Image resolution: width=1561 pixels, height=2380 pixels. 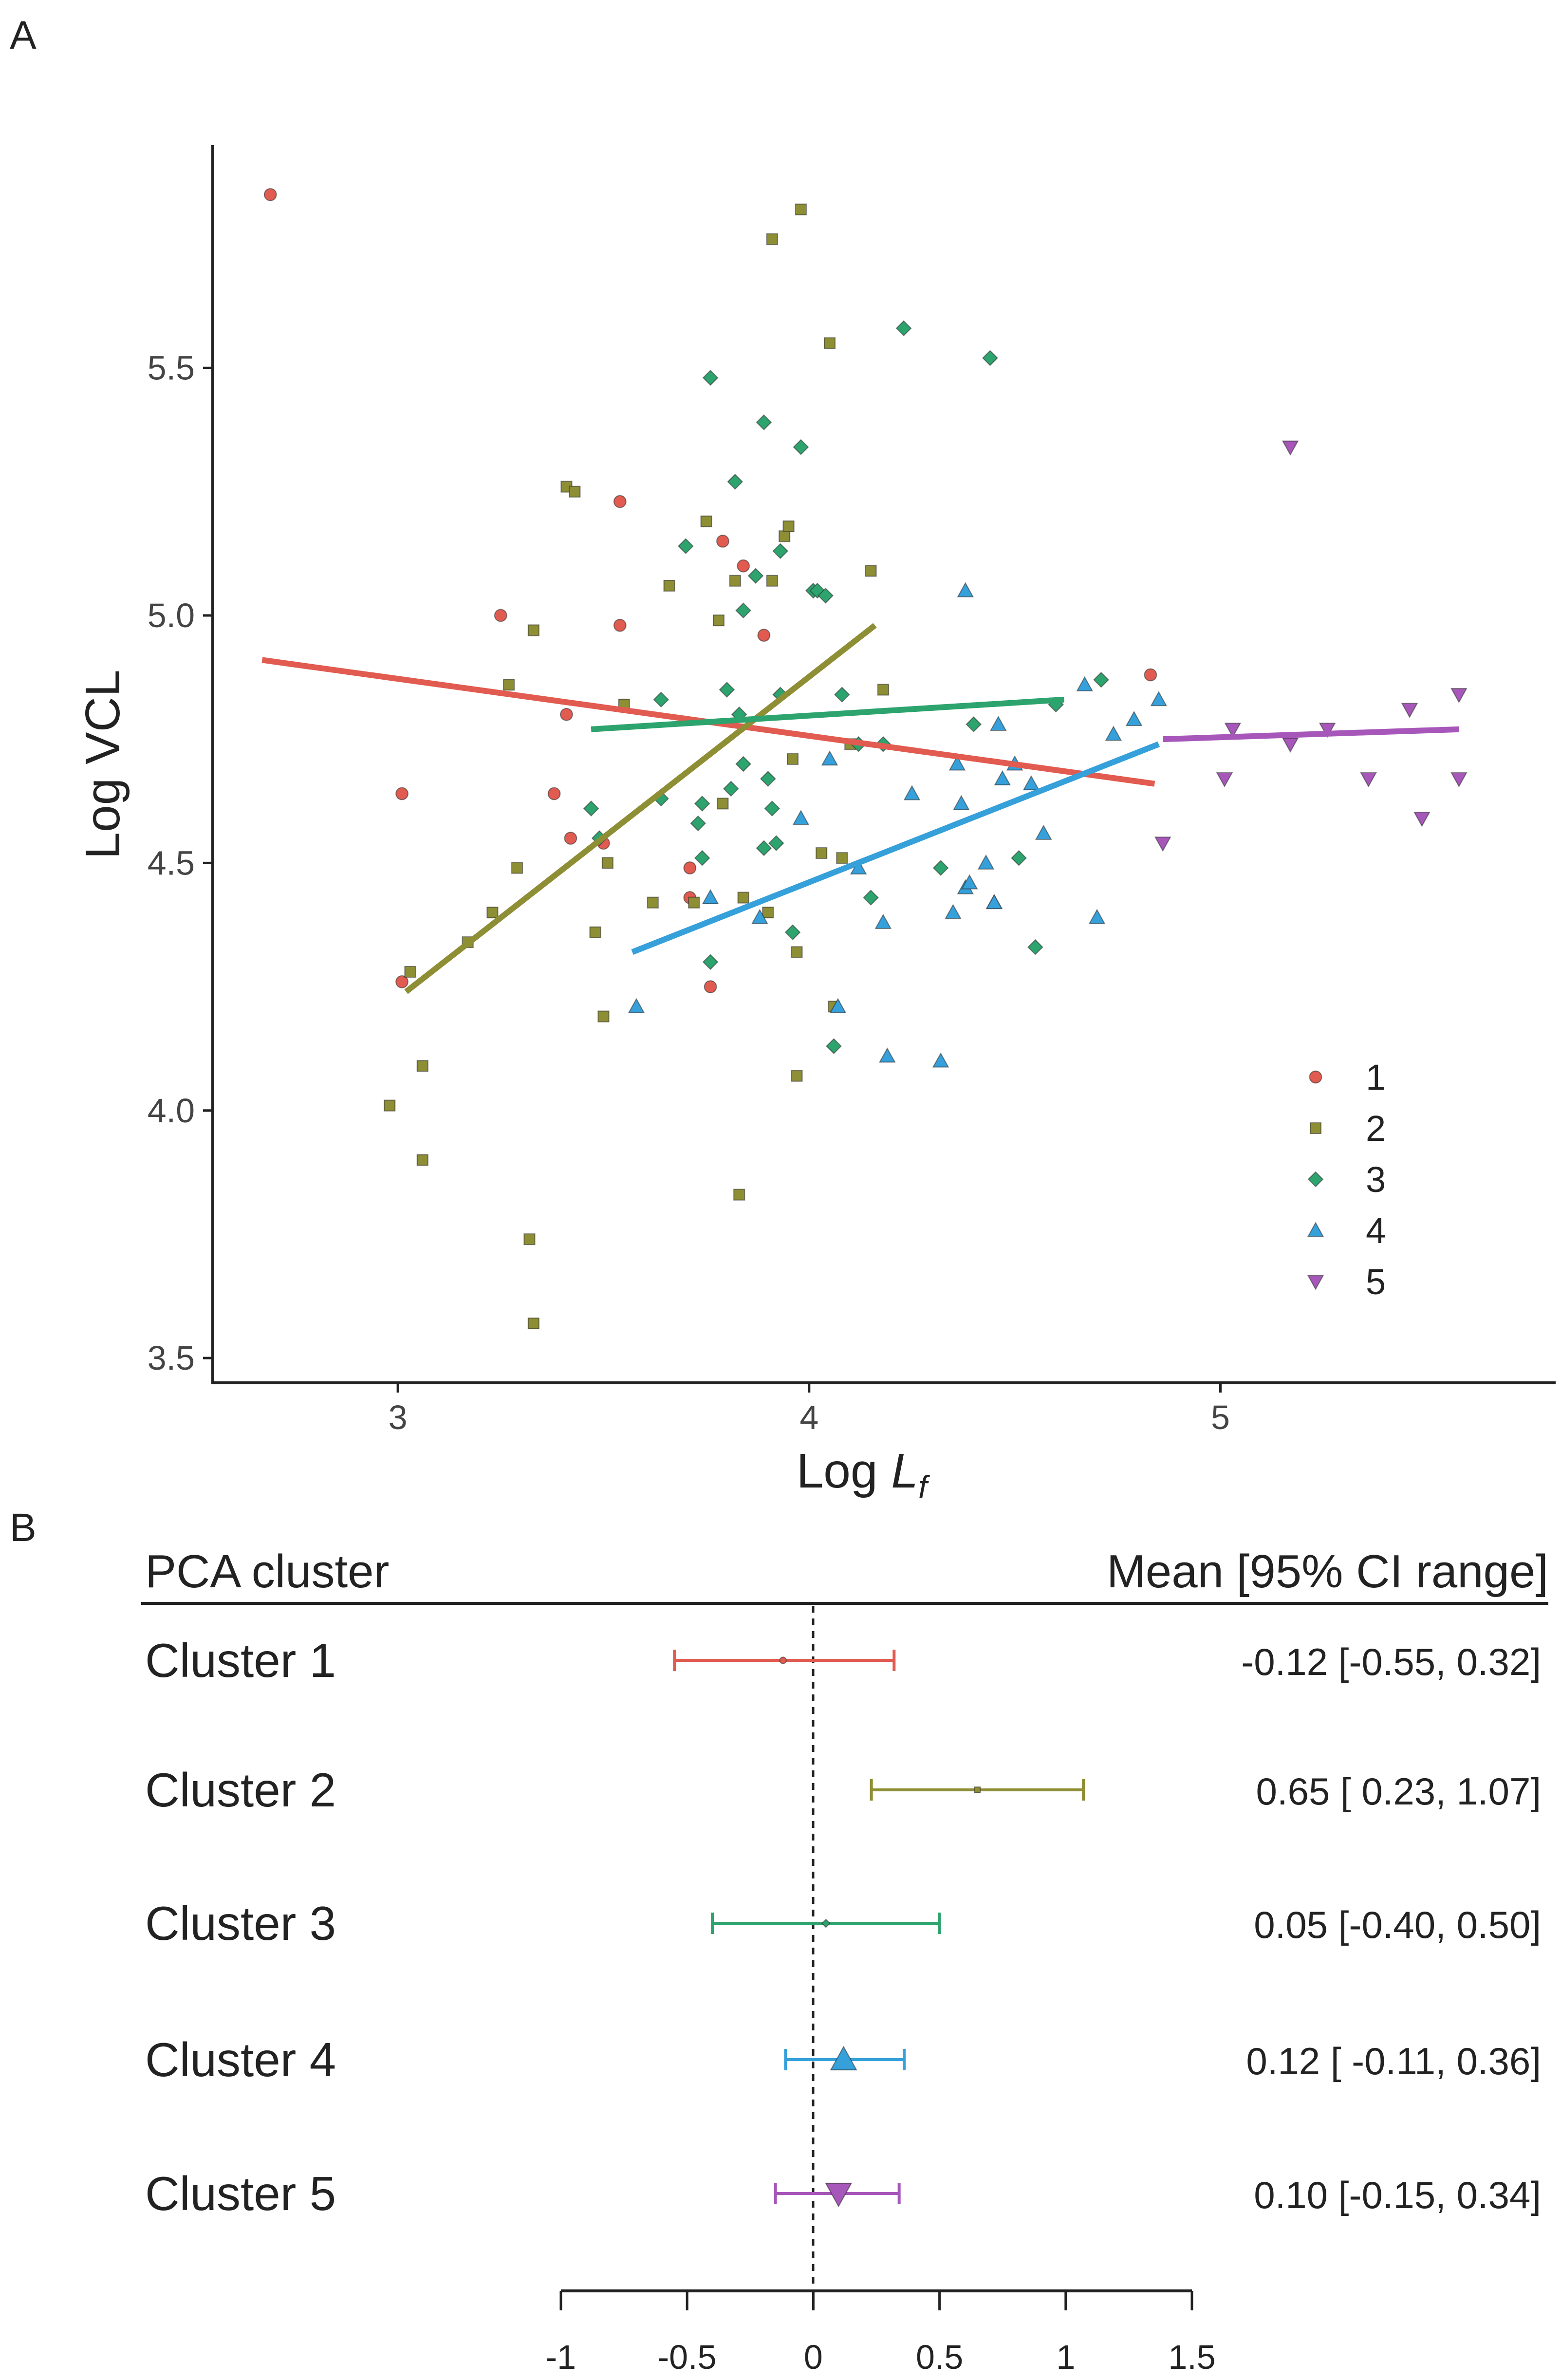 What do you see at coordinates (241, 2193) in the screenshot?
I see `cluster-label: Cluster 5` at bounding box center [241, 2193].